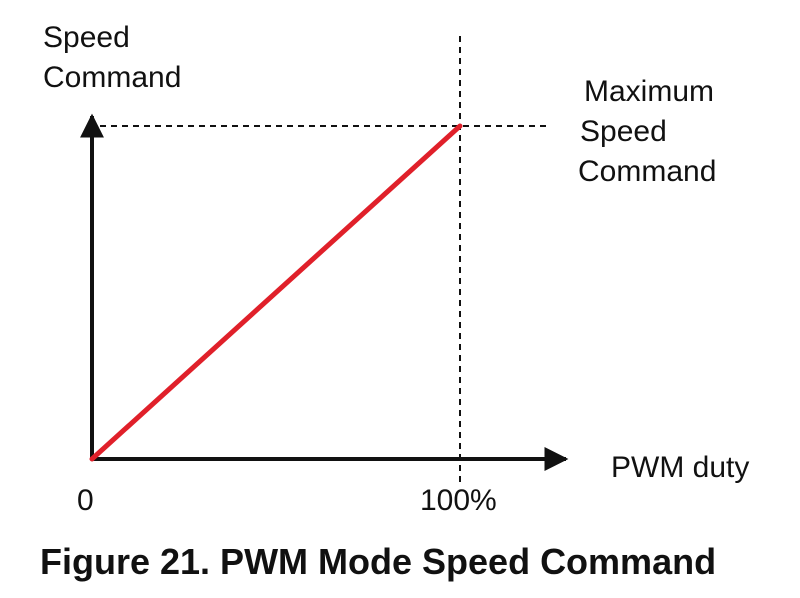 This screenshot has height=598, width=800. I want to click on maximum-speed-annotation: Maximum Speed Command, so click(647, 132).